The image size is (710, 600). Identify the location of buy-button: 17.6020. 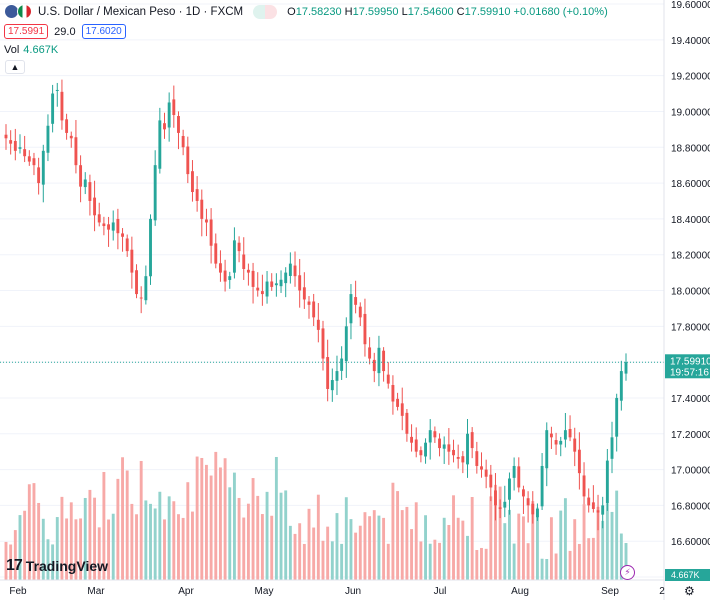
(103, 31).